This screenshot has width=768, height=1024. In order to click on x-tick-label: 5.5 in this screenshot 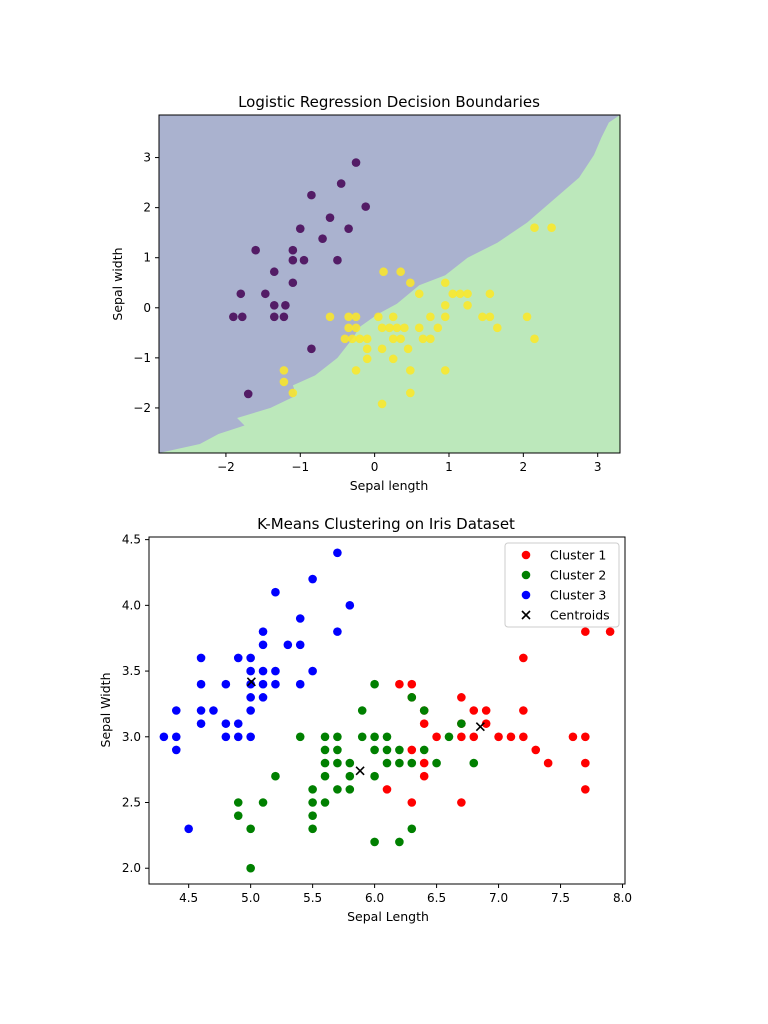, I will do `click(312, 898)`.